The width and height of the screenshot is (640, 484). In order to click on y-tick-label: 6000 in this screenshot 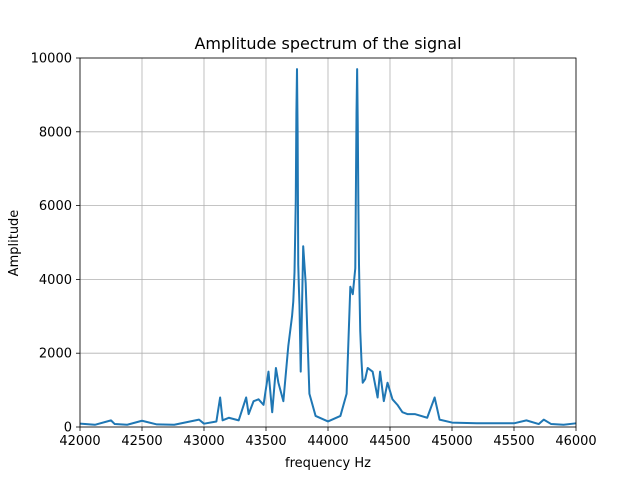, I will do `click(55, 206)`.